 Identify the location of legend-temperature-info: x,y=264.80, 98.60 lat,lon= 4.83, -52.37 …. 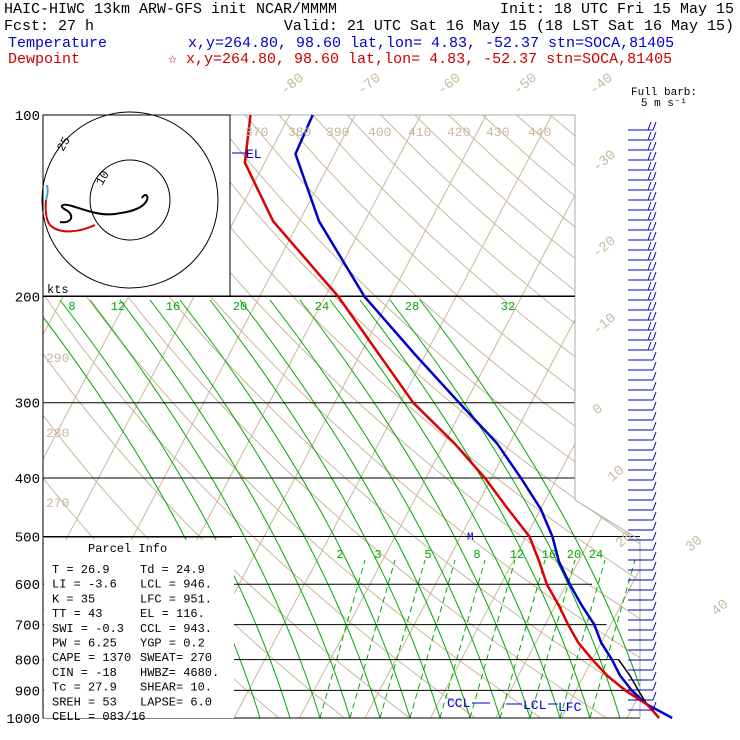
(431, 43).